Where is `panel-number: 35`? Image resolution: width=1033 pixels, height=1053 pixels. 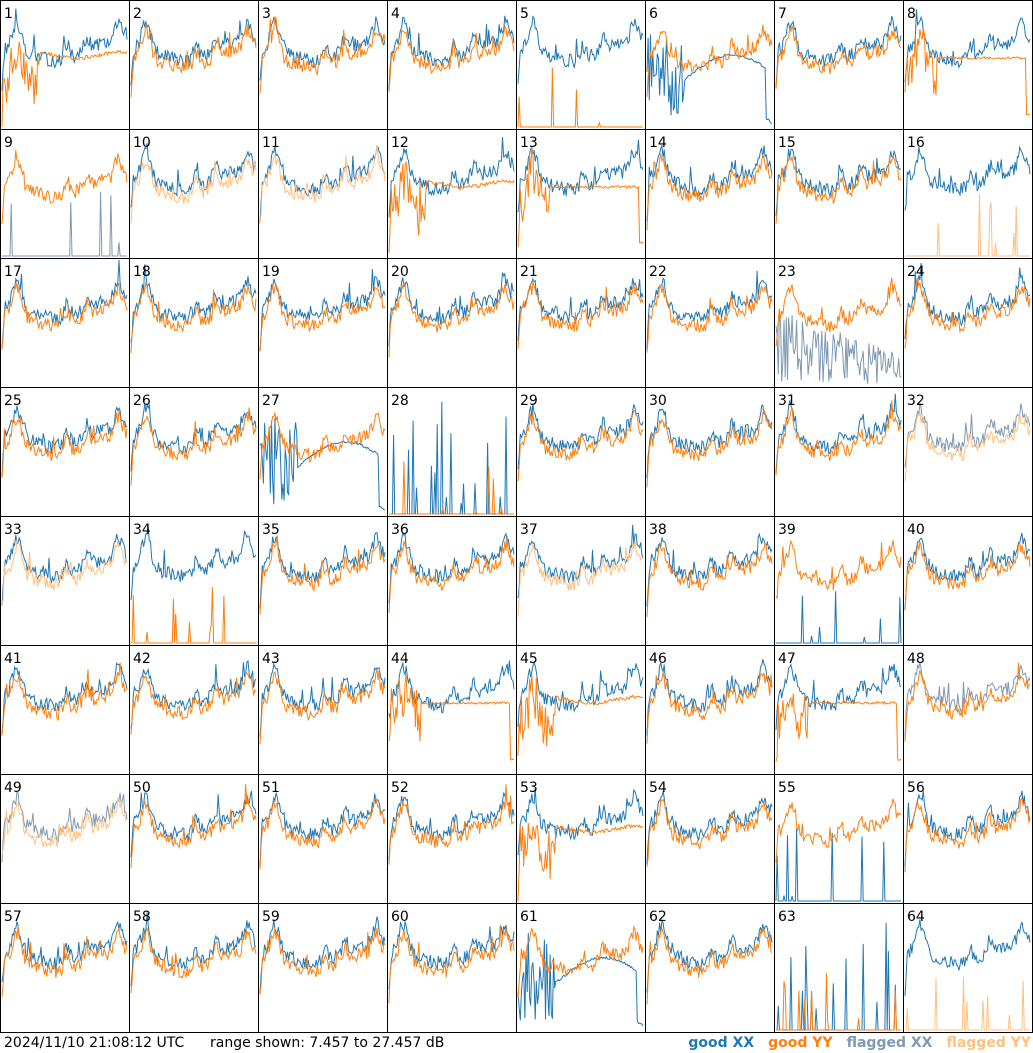 panel-number: 35 is located at coordinates (271, 530).